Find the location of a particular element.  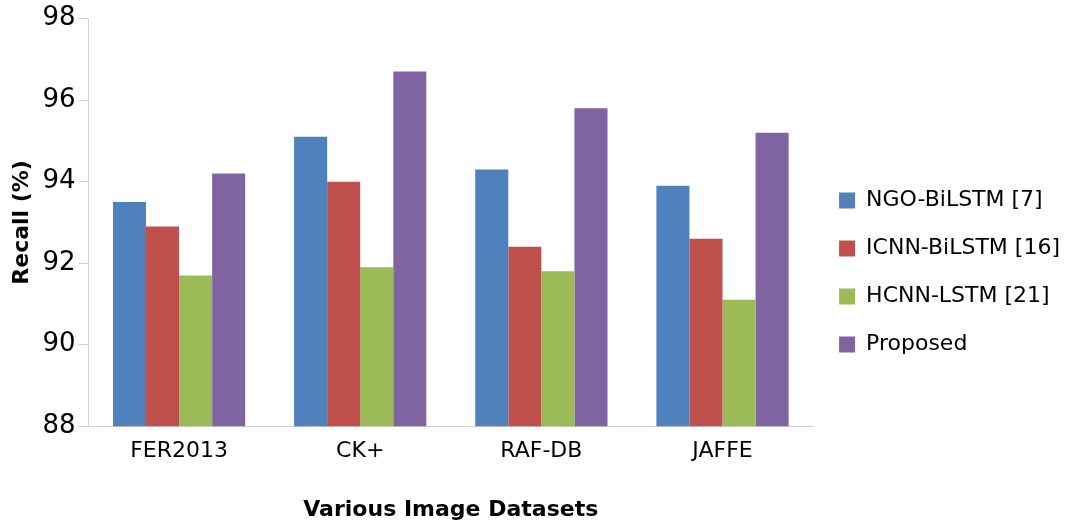

legend-label: NGO-BiLSTM [7] is located at coordinates (954, 199).